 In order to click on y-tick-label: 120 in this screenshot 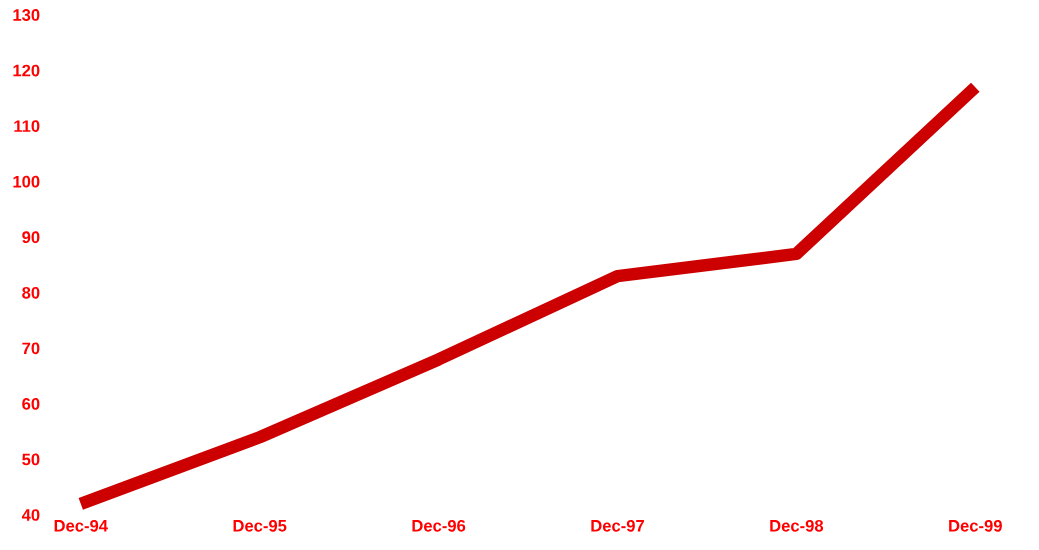, I will do `click(26, 70)`.